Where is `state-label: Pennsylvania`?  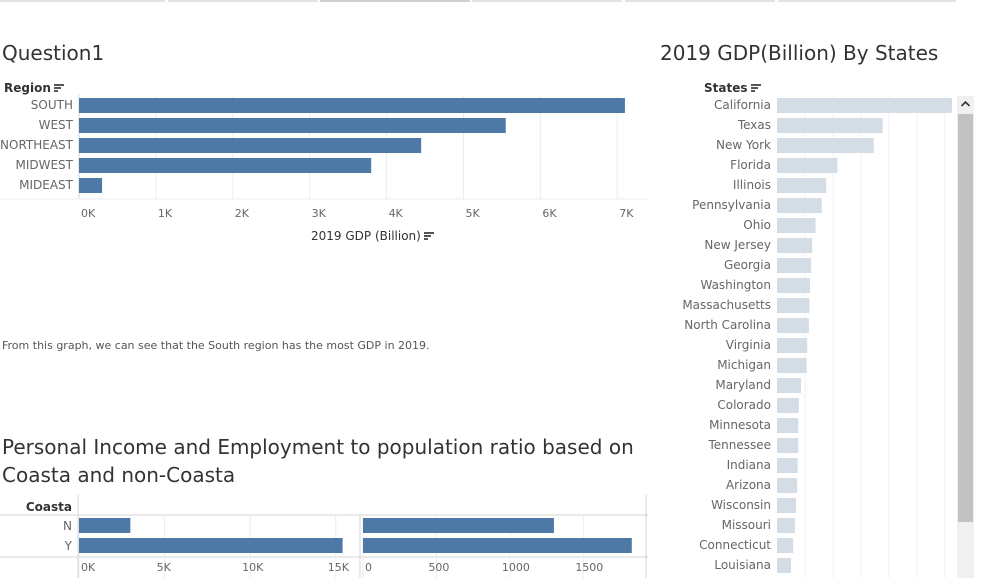
state-label: Pennsylvania is located at coordinates (731, 205).